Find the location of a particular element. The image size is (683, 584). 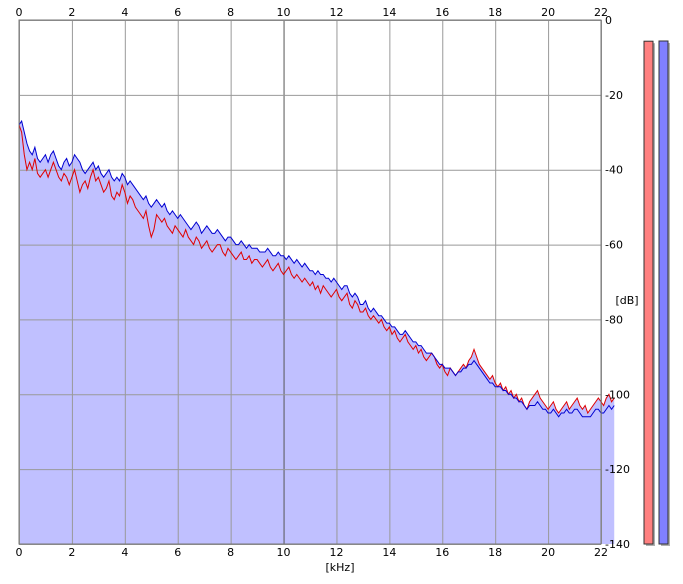

x-tick-label-bottom-22: 22 is located at coordinates (601, 552).